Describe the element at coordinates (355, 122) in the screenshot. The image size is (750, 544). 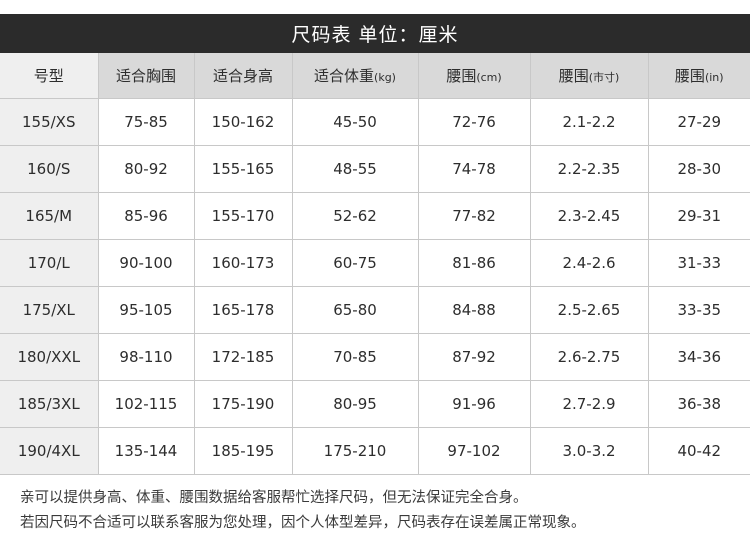
I see `cell-weight: 45-50` at that location.